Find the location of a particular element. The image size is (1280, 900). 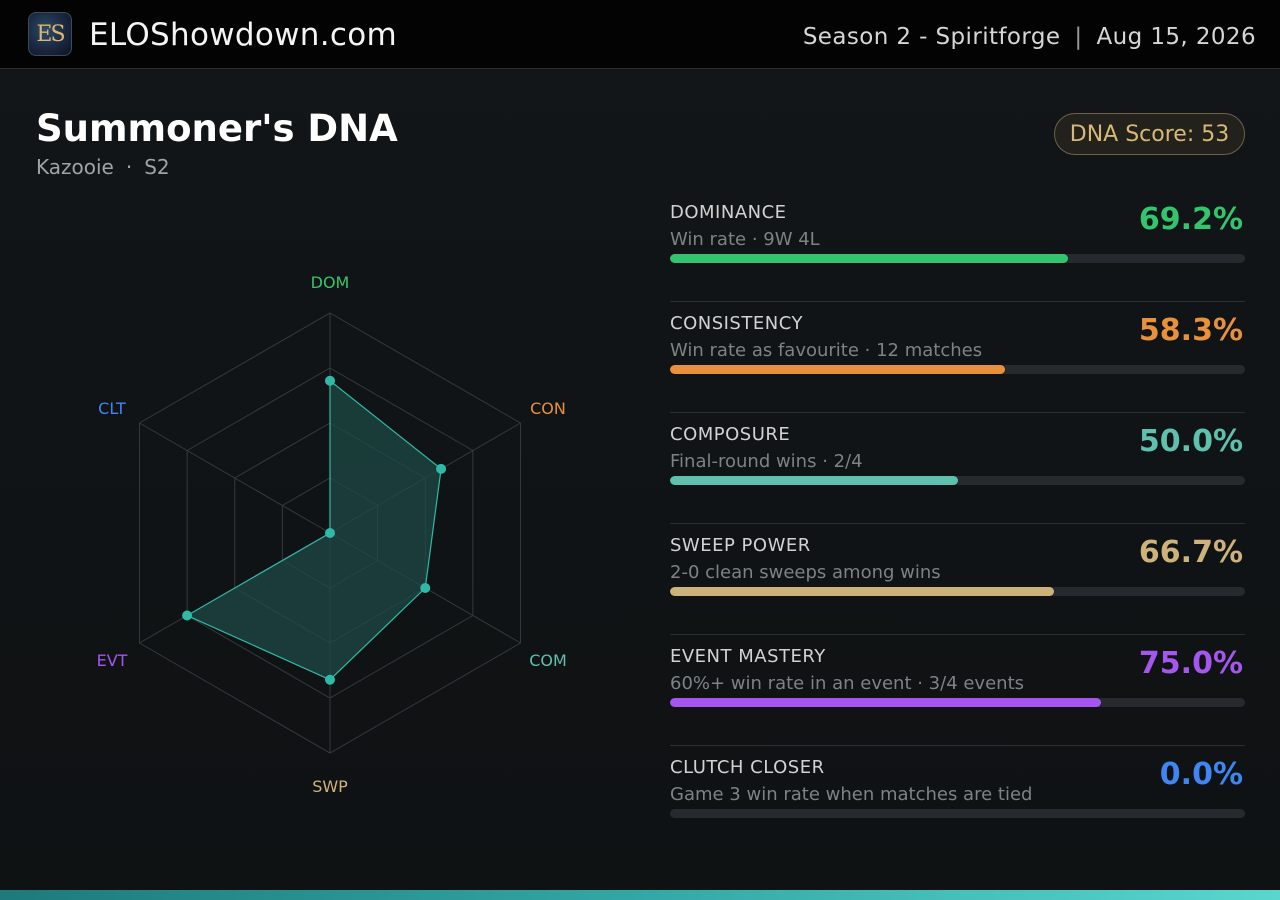

radar-axis-label-evt: EVT is located at coordinates (112, 660).